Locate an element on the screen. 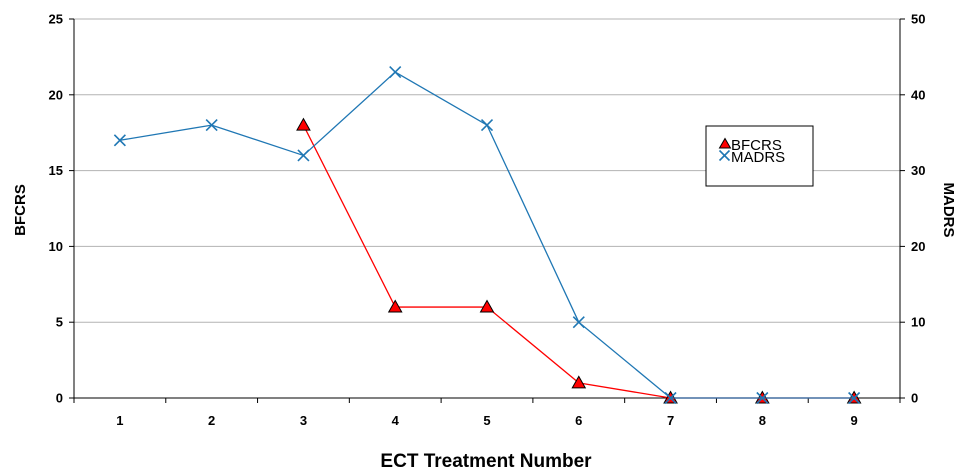 The width and height of the screenshot is (962, 472). x-axis-title: ECT Treatment Number is located at coordinates (486, 461).